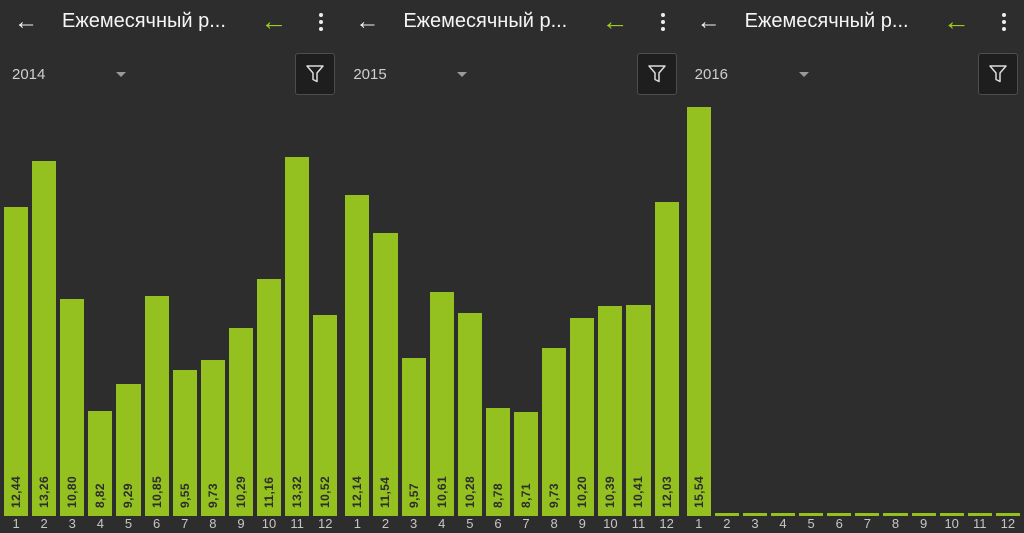 The image size is (1024, 533). I want to click on bar: 13,26, so click(44, 338).